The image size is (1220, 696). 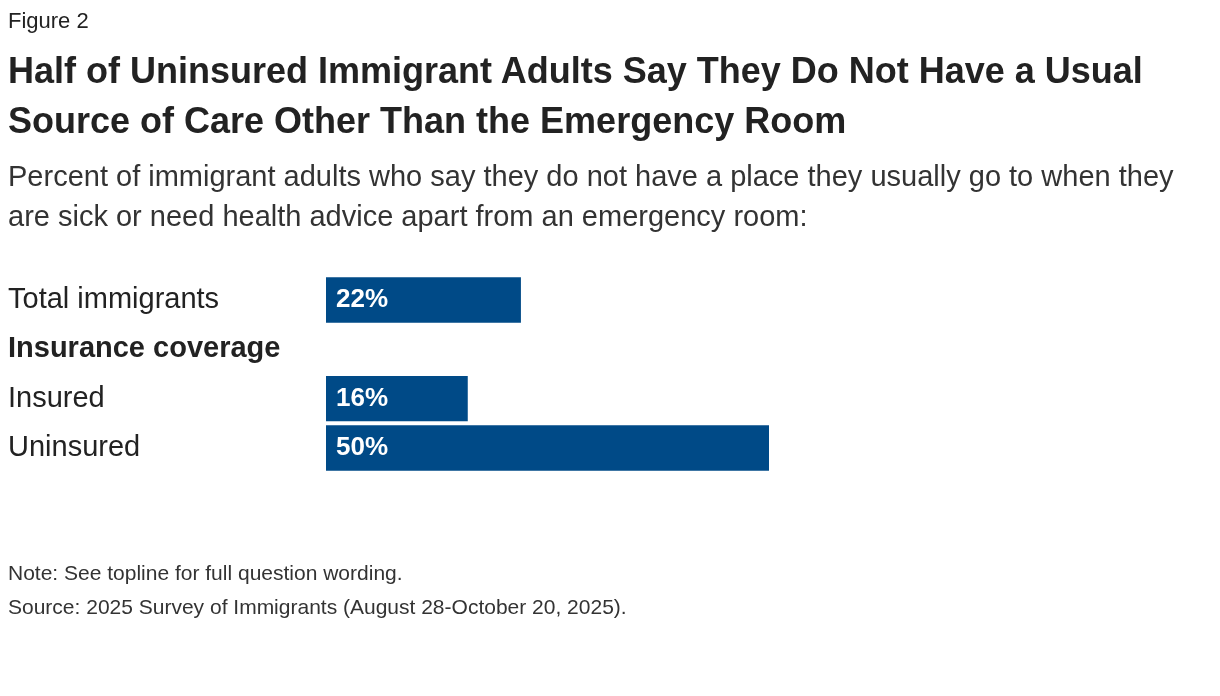 I want to click on text: Note: See topline for full question wording., so click(x=206, y=573).